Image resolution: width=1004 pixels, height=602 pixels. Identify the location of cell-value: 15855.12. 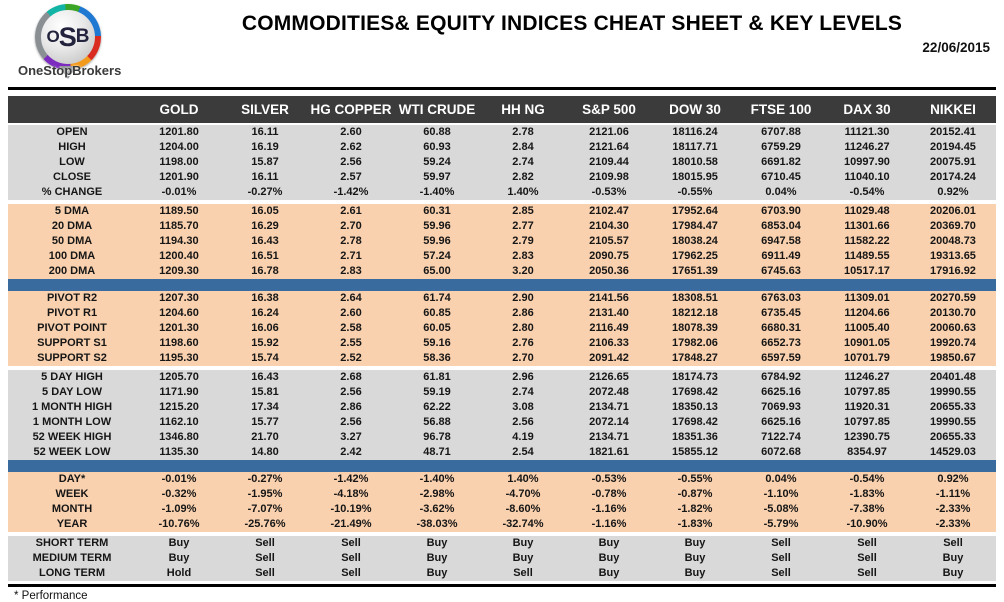
(695, 452).